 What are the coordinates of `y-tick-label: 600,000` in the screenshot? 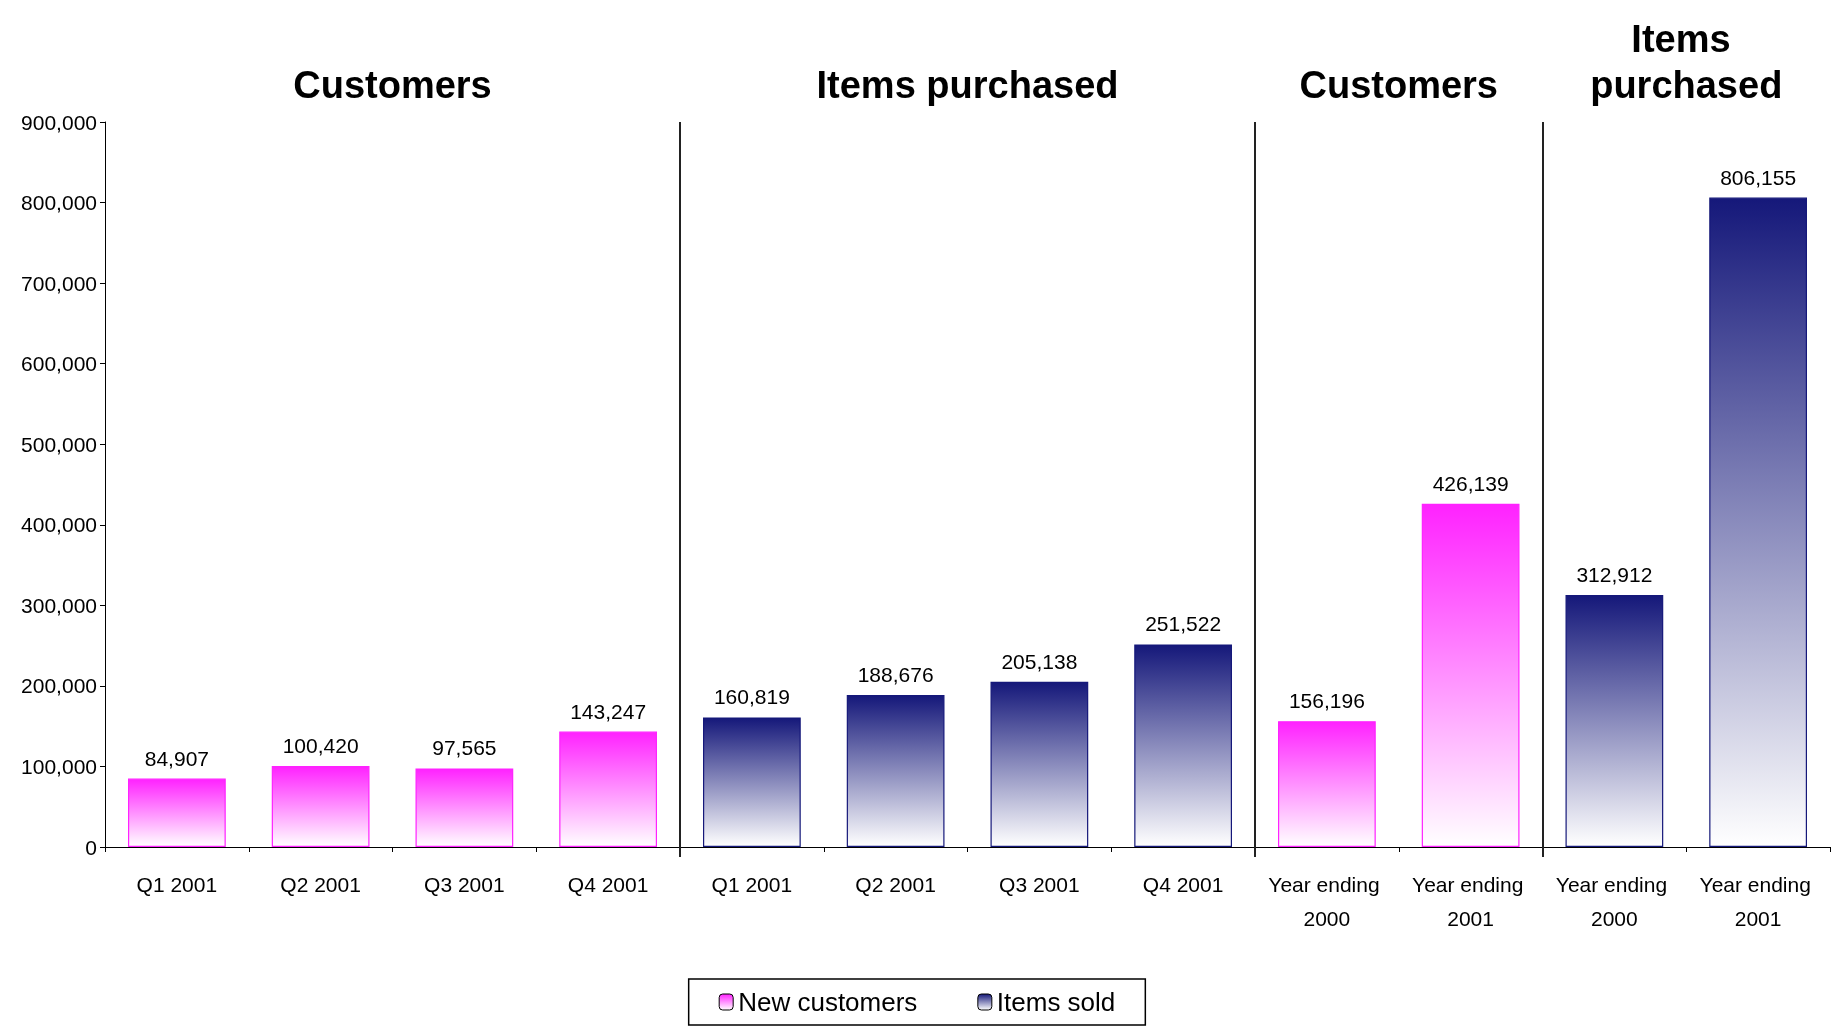 It's located at (59, 364).